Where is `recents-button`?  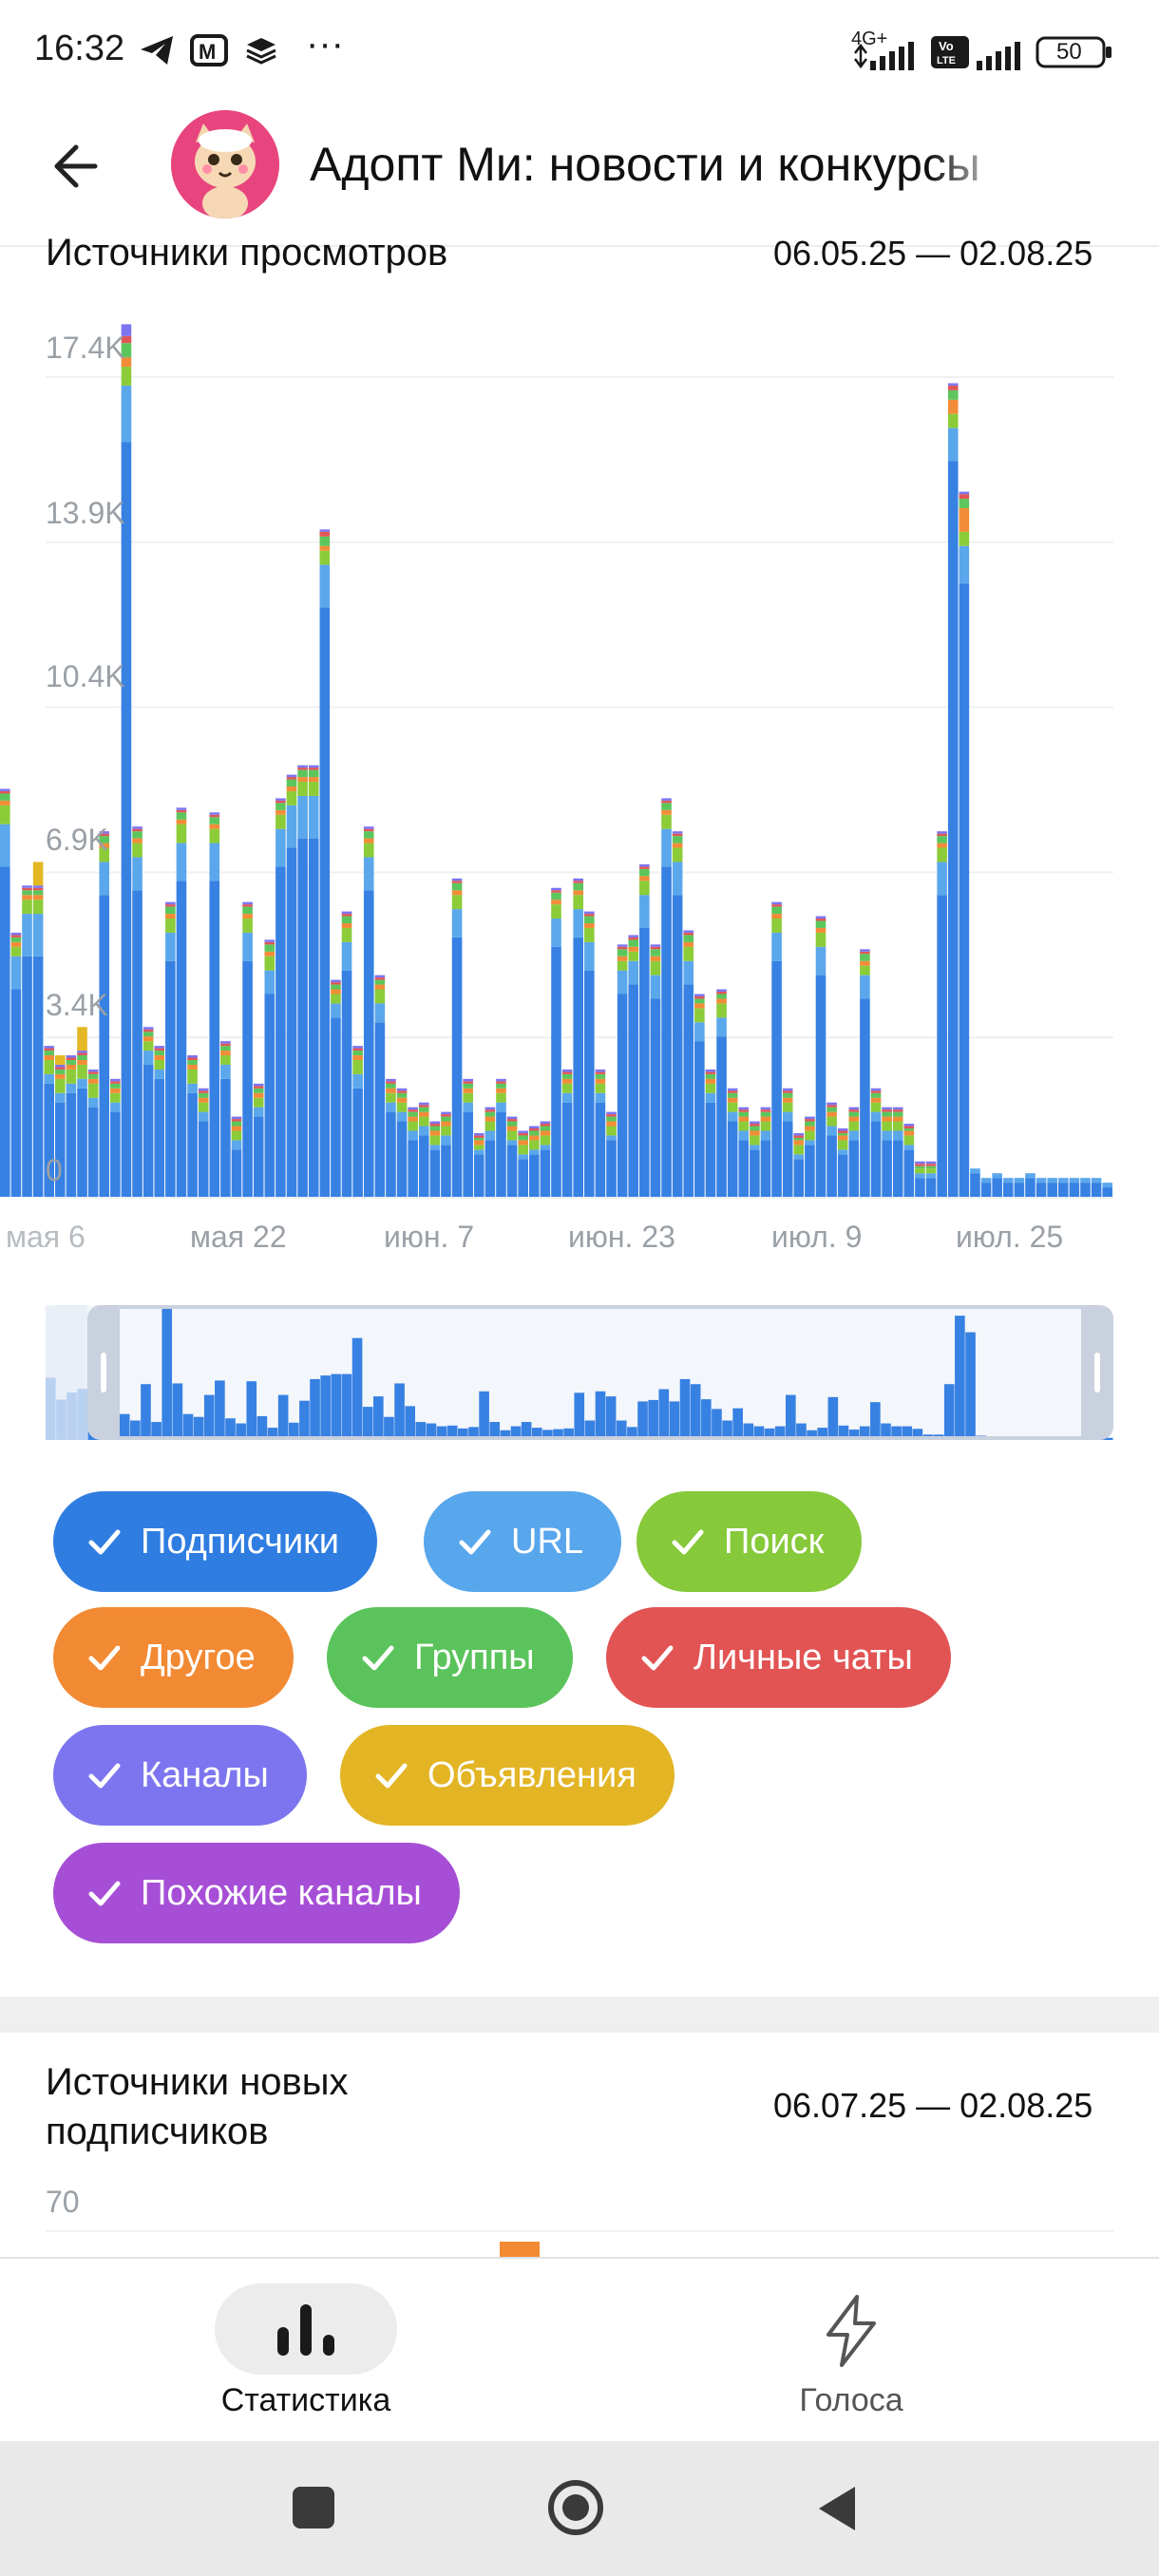 recents-button is located at coordinates (313, 2508).